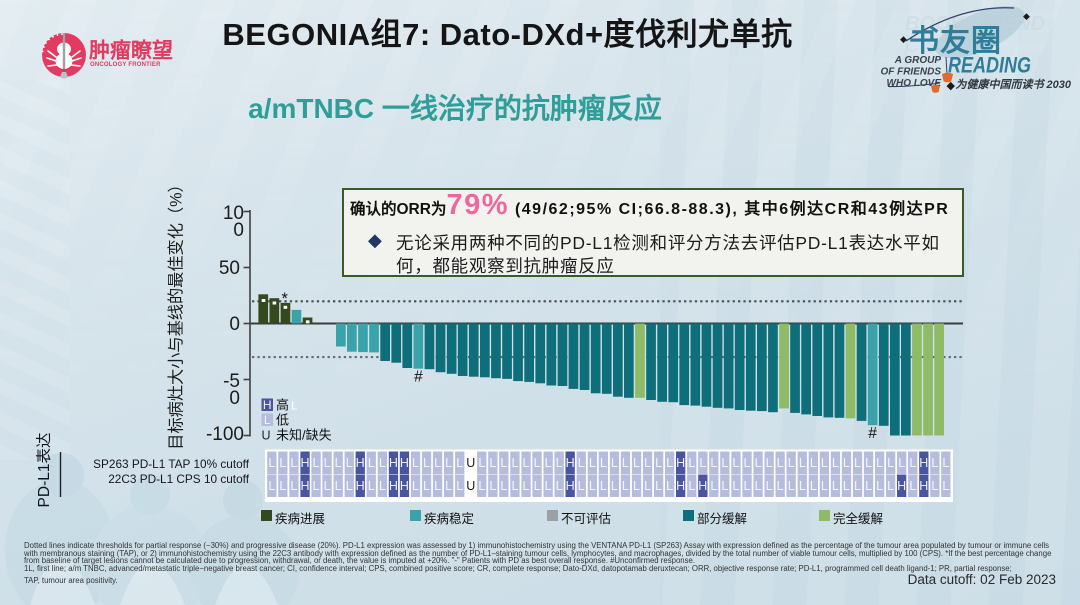 This screenshot has width=1080, height=605. Describe the element at coordinates (233, 213) in the screenshot. I see `svg-text: 10` at that location.